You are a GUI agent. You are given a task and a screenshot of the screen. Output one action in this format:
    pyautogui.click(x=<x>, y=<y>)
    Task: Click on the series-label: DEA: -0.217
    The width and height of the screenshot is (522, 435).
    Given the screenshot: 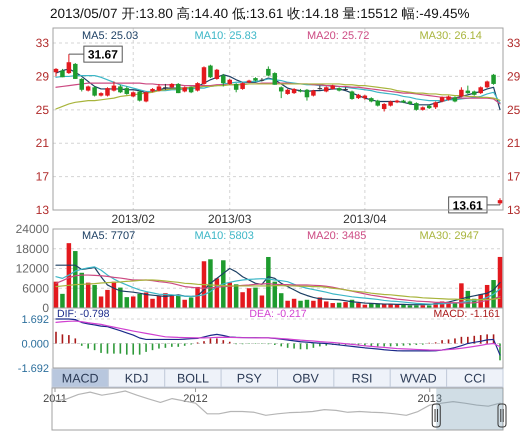 What is the action you would take?
    pyautogui.click(x=278, y=314)
    